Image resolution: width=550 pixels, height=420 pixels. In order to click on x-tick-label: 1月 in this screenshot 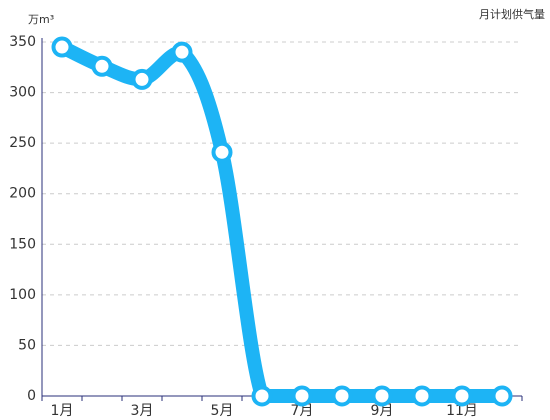, I will do `click(62, 411)`.